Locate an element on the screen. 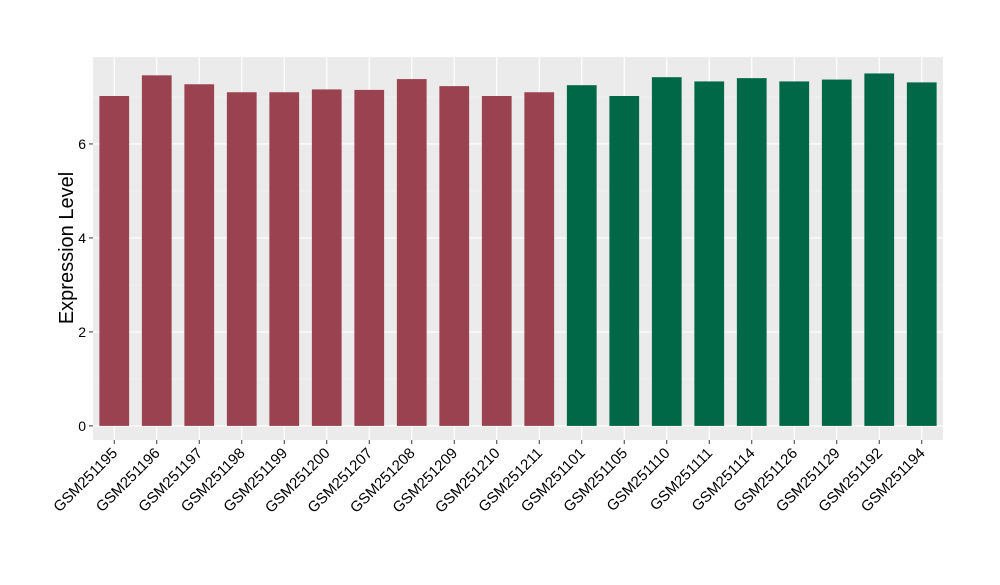 Image resolution: width=1000 pixels, height=585 pixels. bar-GSM251208 is located at coordinates (411, 252).